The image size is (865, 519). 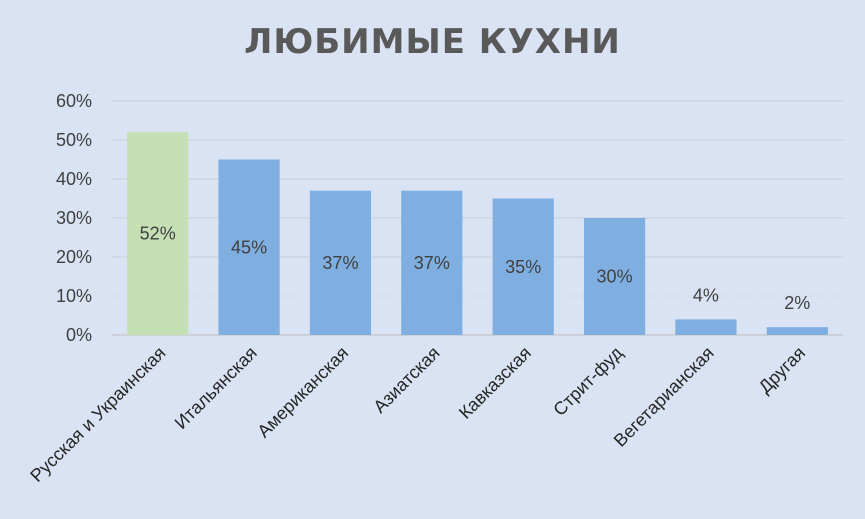 What do you see at coordinates (797, 303) in the screenshot?
I see `data-label: 2%` at bounding box center [797, 303].